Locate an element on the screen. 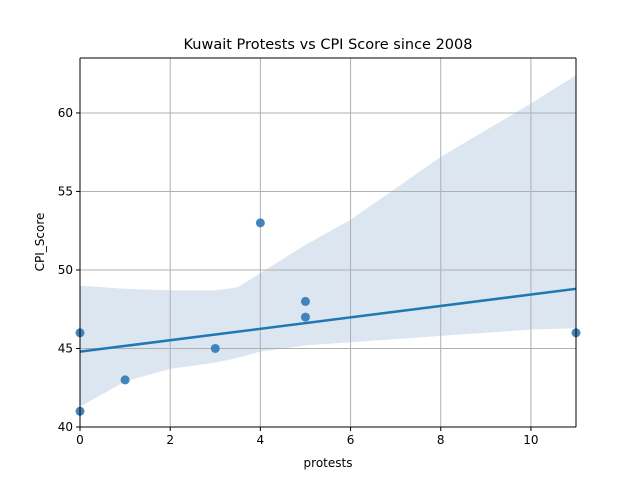  y-tick-label: 45 is located at coordinates (65, 348).